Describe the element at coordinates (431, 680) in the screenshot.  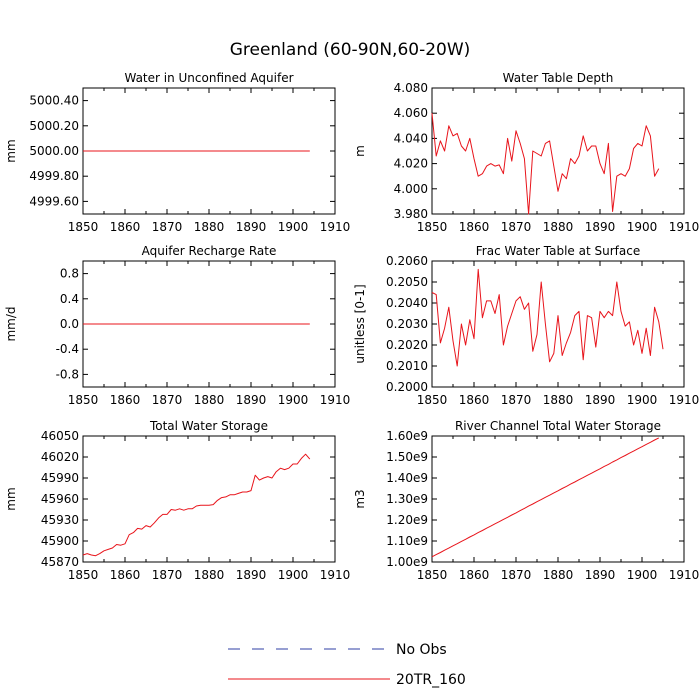
I see `legend-label-20tr-160: 20TR_160` at that location.